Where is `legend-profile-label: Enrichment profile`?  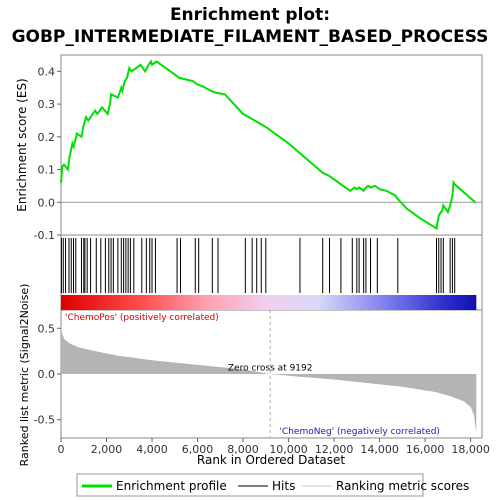
legend-profile-label: Enrichment profile is located at coordinates (171, 486).